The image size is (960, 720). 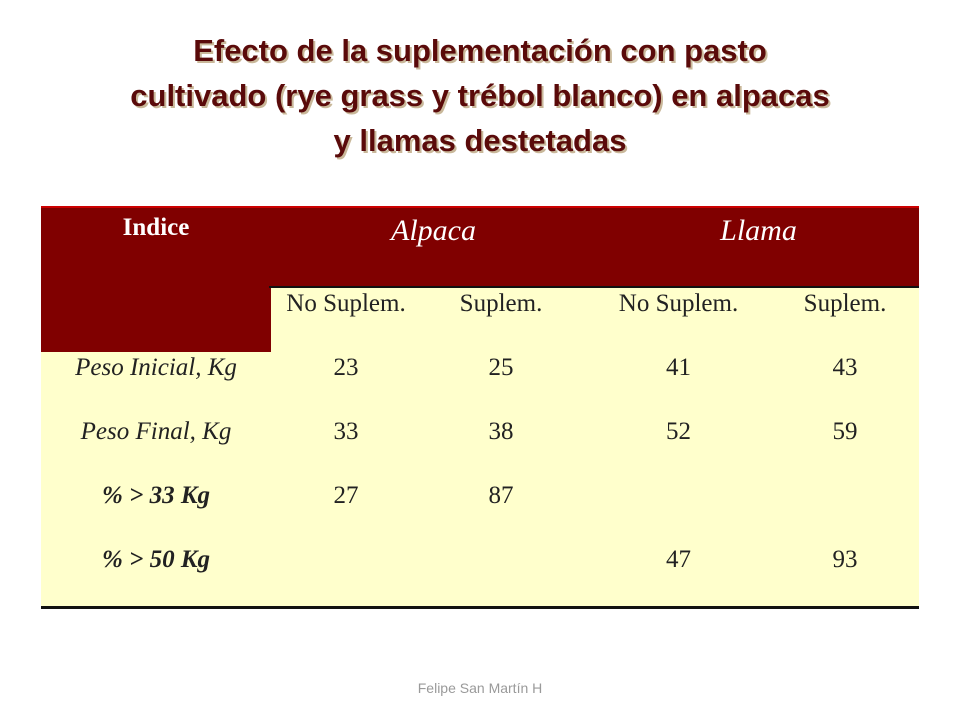 I want to click on table-cell: 93, so click(x=845, y=559).